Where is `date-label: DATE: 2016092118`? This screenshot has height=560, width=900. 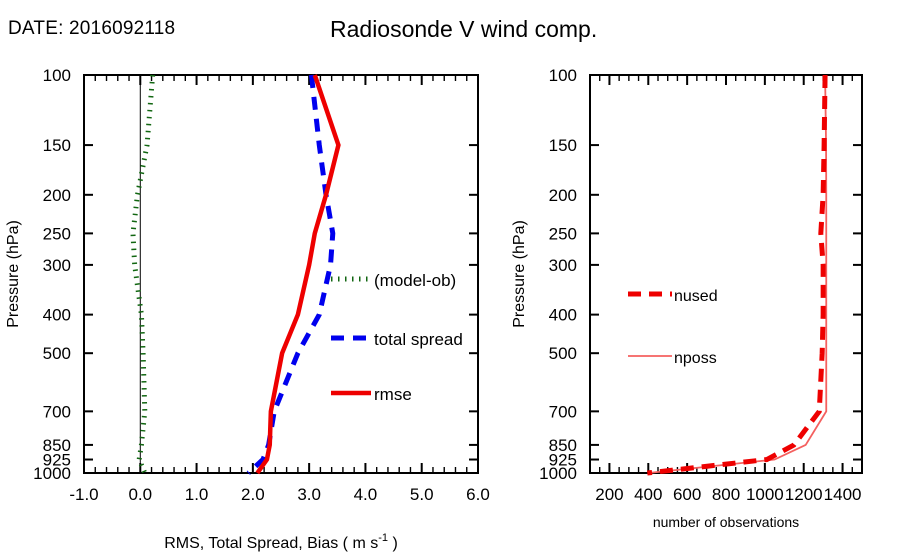 date-label: DATE: 2016092118 is located at coordinates (92, 28).